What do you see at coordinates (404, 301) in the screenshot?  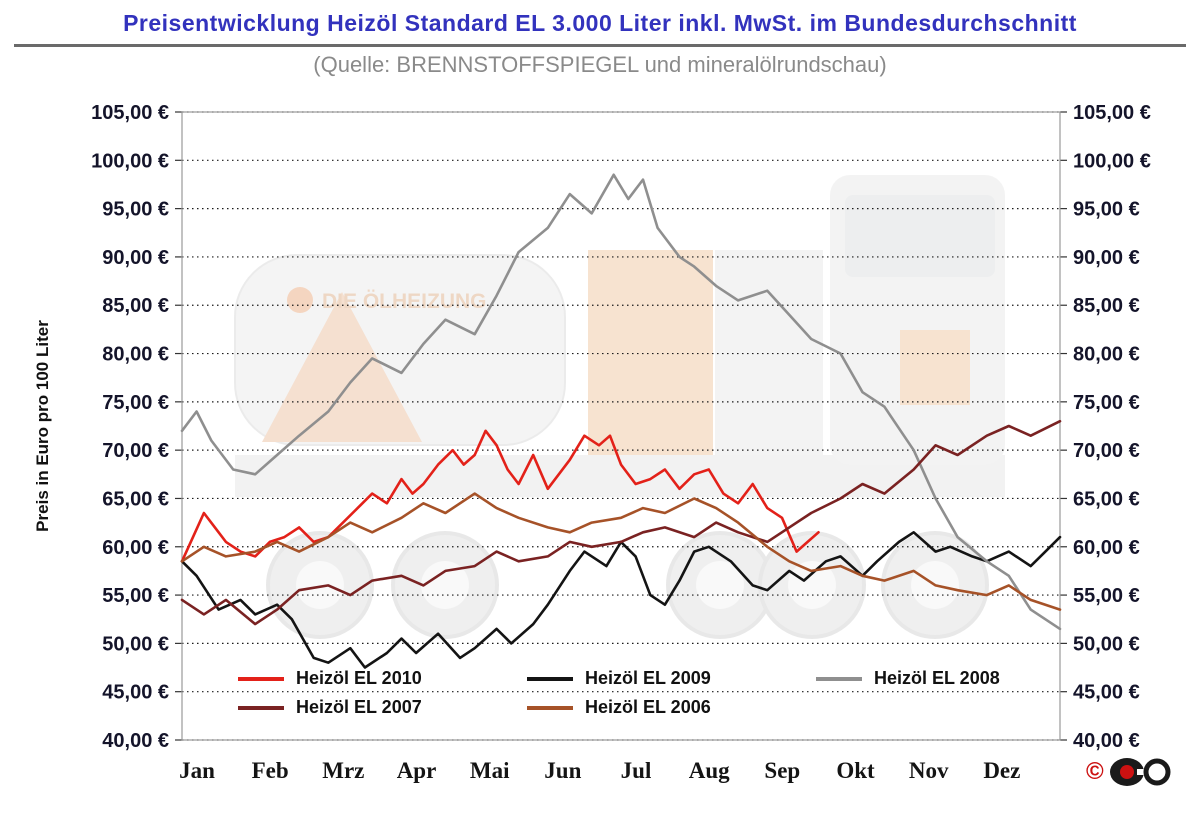 I see `watermark-text: DIE ÖLHEIZUNG` at bounding box center [404, 301].